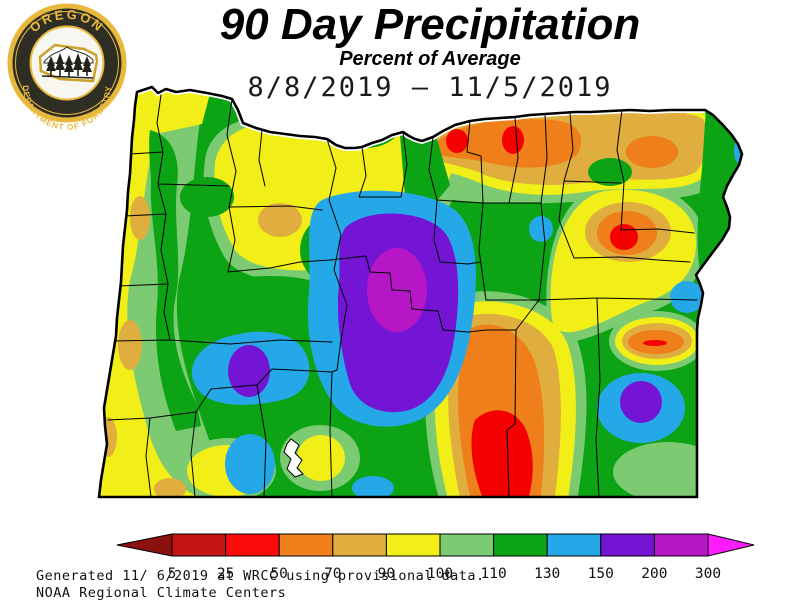  I want to click on page-title: 90 Day Precipitation, so click(430, 24).